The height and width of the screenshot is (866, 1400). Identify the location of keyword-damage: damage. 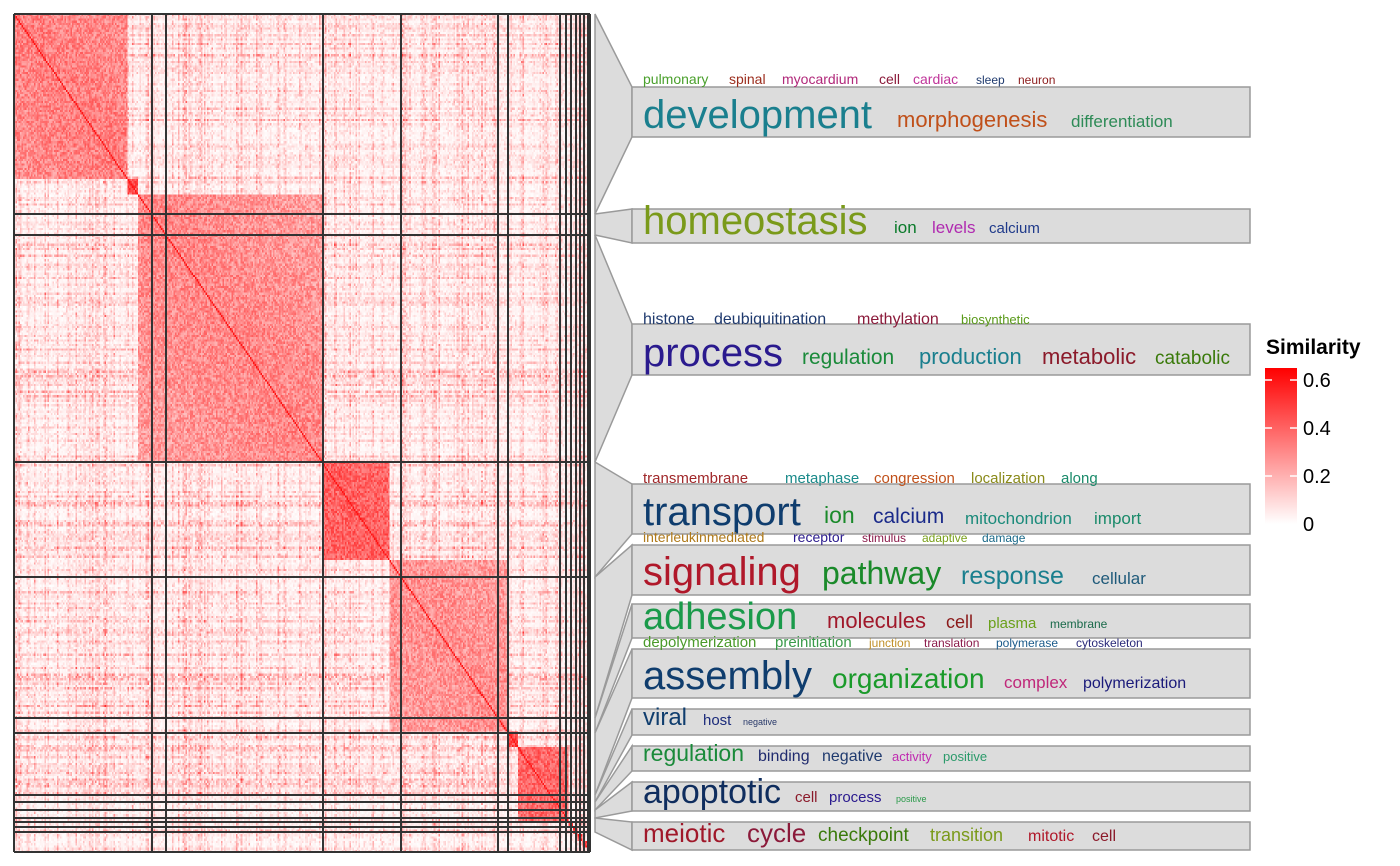
(1004, 538).